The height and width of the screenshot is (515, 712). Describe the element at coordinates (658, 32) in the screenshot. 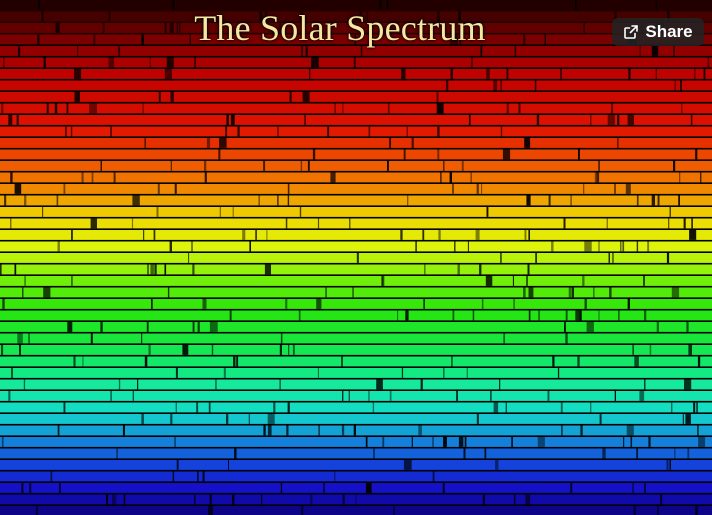

I see `share-button: Share` at that location.